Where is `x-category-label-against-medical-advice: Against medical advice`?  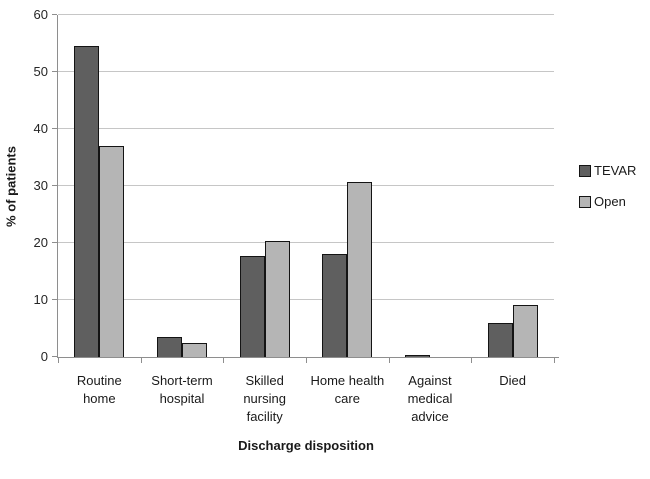
x-category-label-against-medical-advice: Against medical advice is located at coordinates (430, 398).